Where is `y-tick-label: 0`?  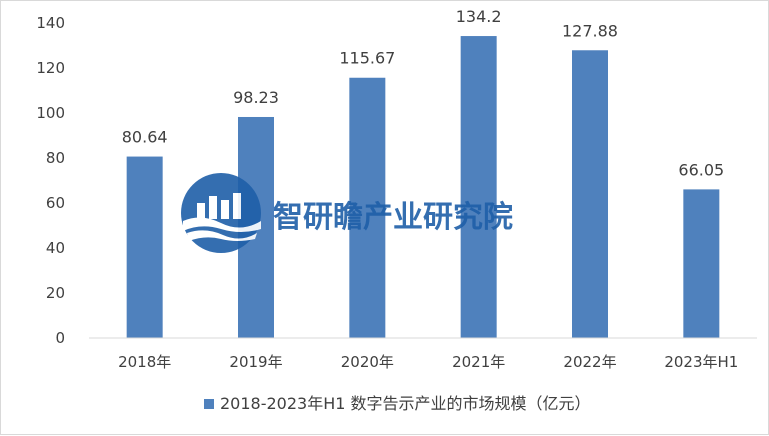
y-tick-label: 0 is located at coordinates (60, 338).